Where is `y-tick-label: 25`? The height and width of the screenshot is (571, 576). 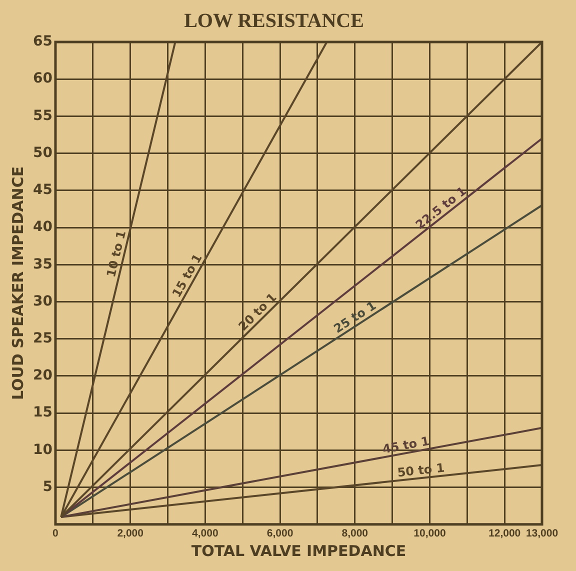 y-tick-label: 25 is located at coordinates (42, 338).